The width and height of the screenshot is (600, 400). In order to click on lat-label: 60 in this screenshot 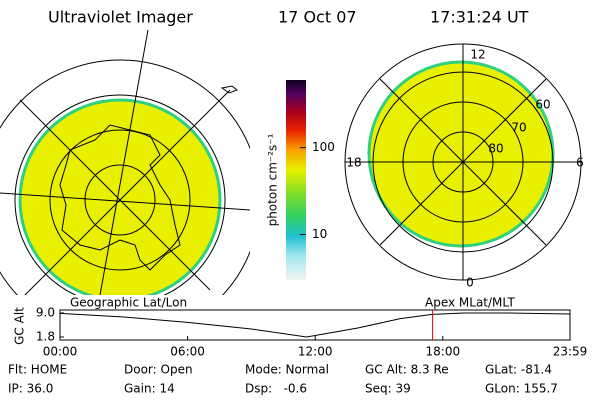, I will do `click(542, 105)`.